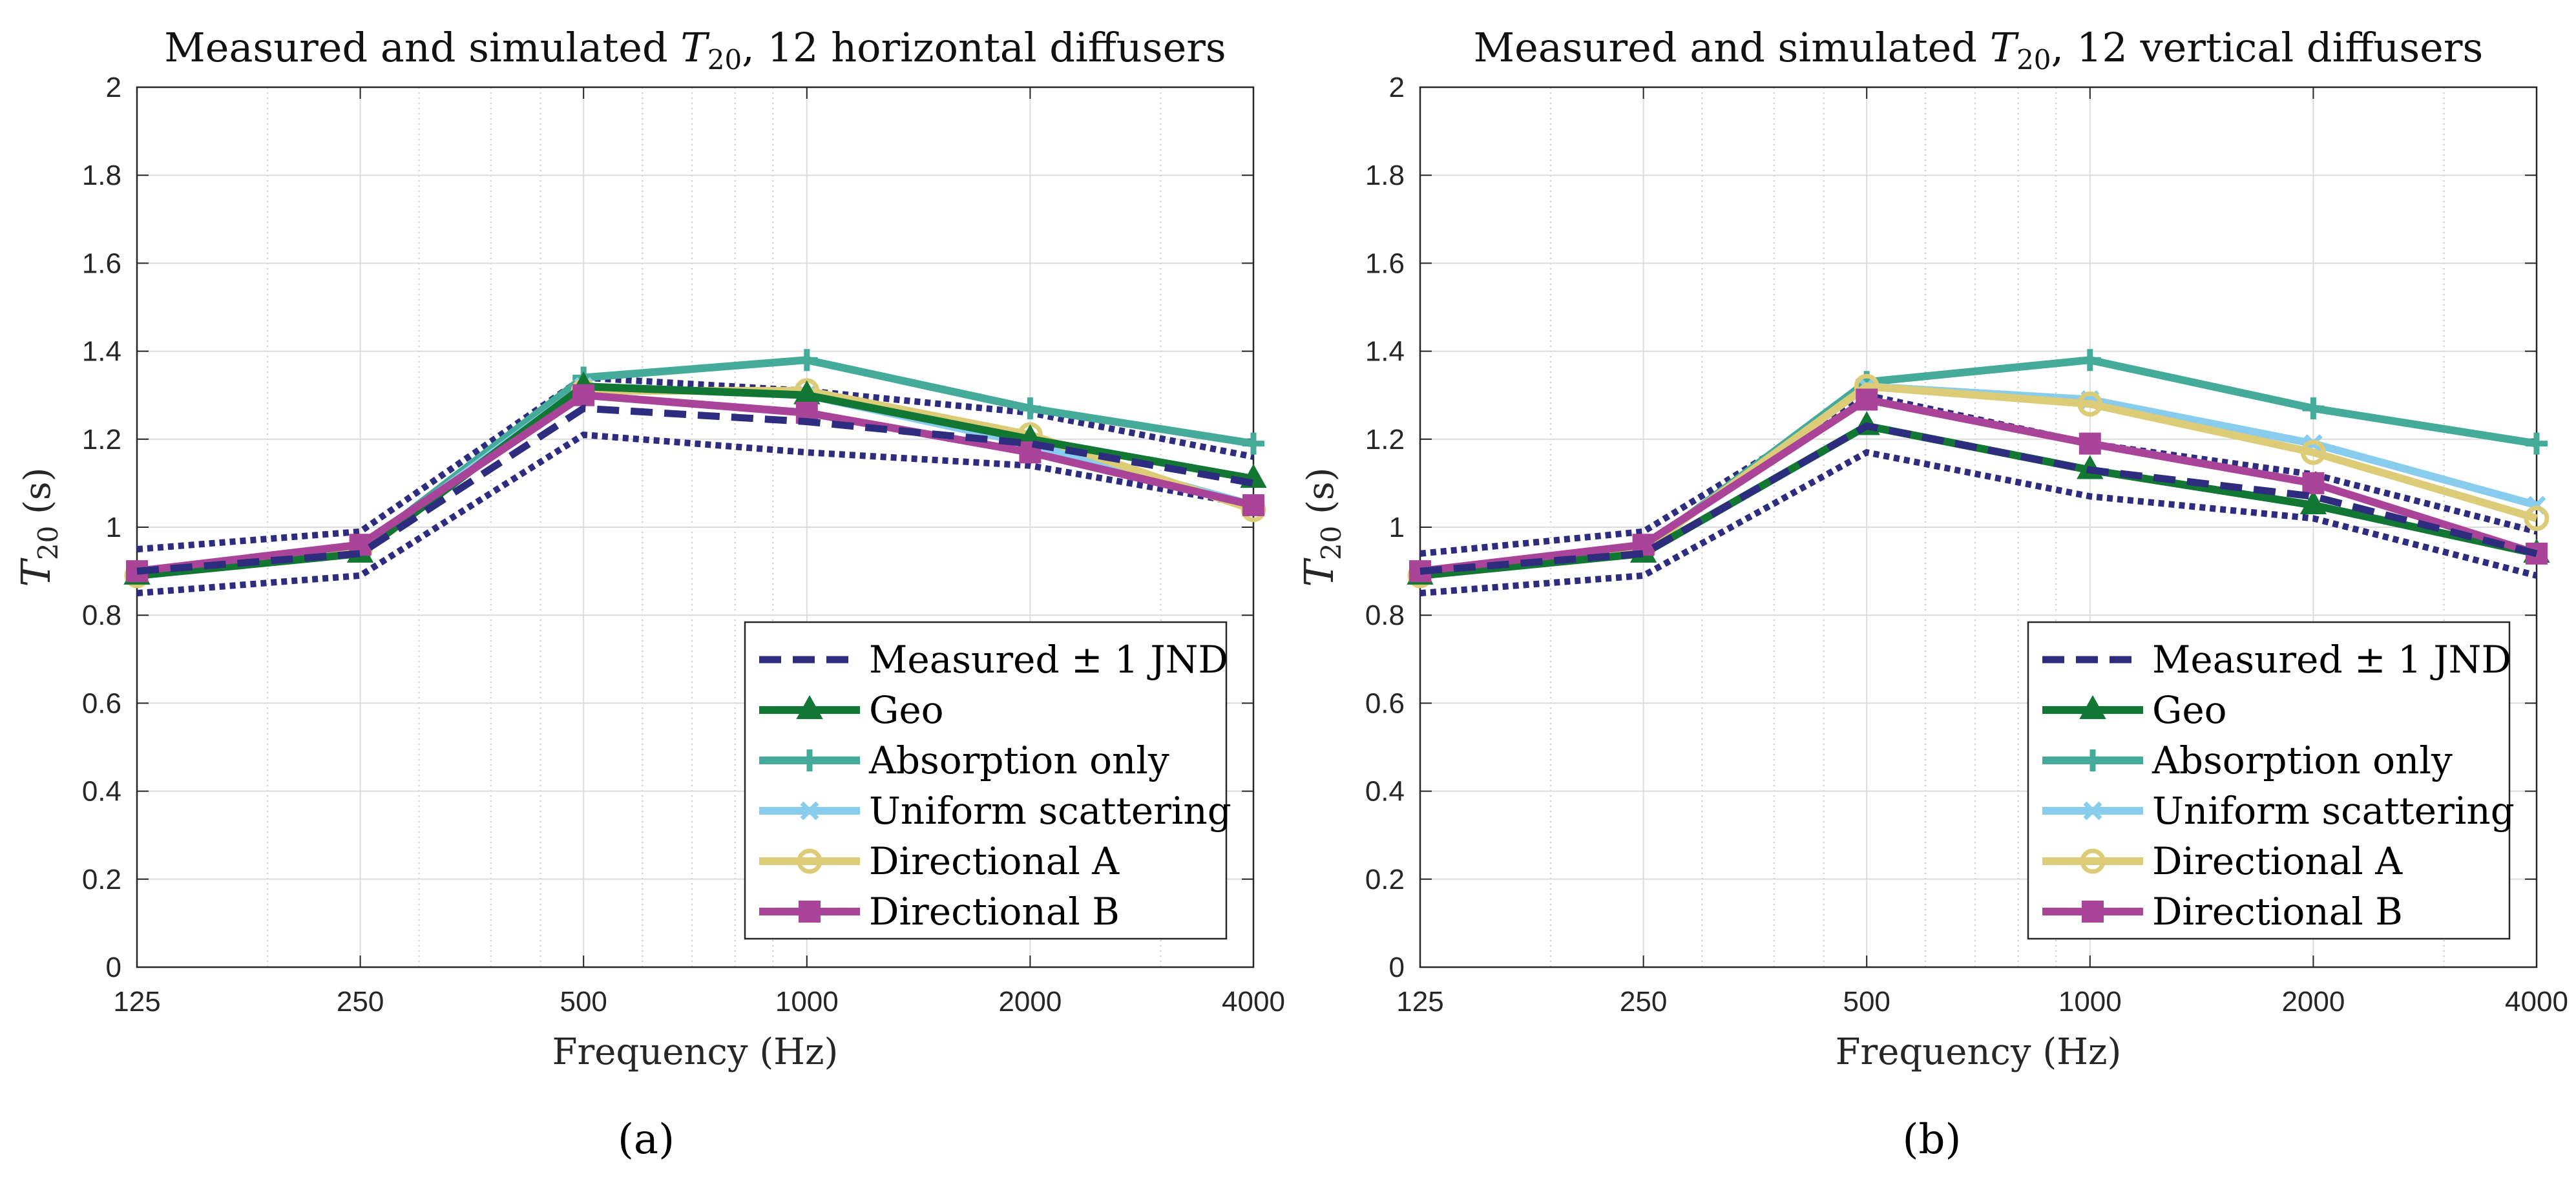 This screenshot has height=1181, width=2576. Describe the element at coordinates (646, 1140) in the screenshot. I see `caption-a: (a)` at that location.